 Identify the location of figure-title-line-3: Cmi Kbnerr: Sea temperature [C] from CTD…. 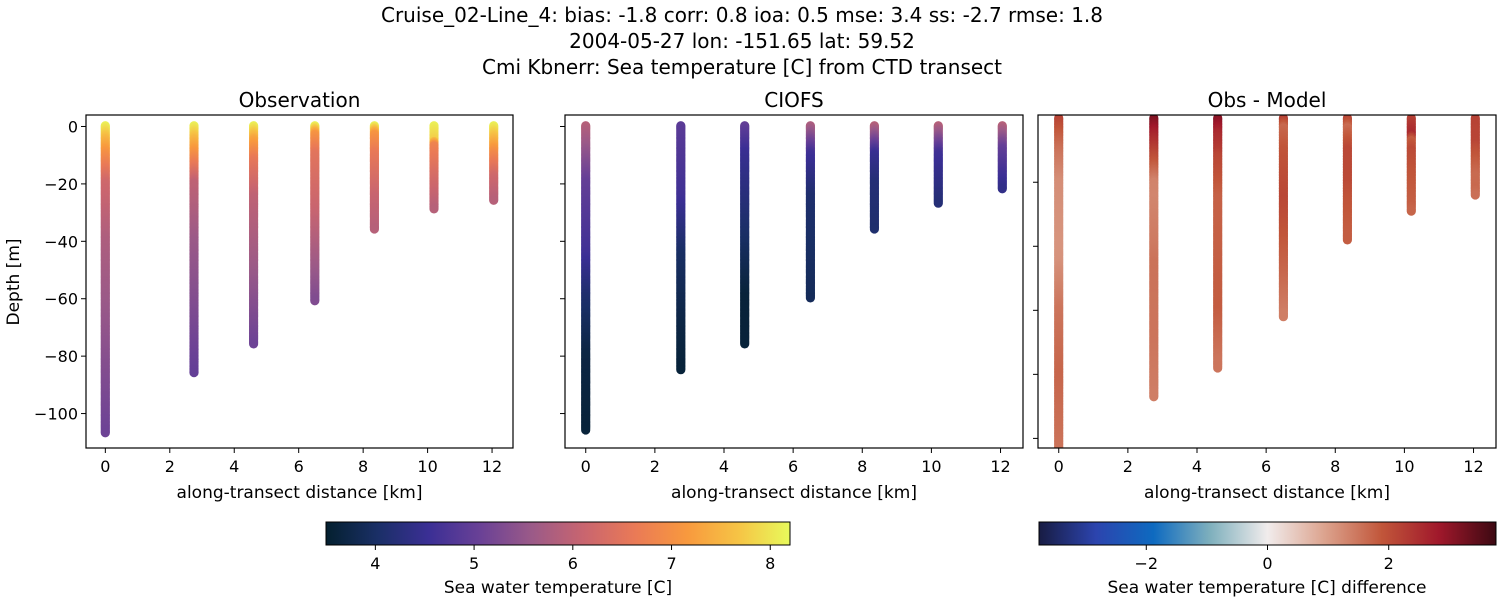
(742, 67).